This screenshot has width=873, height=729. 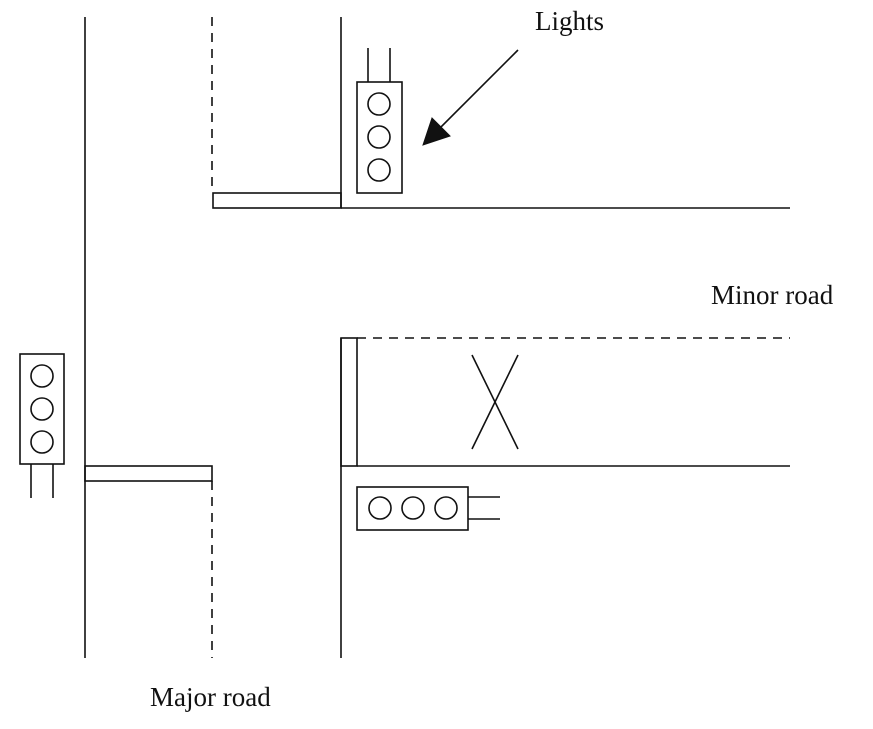 I want to click on lights-label: Lights, so click(x=570, y=21).